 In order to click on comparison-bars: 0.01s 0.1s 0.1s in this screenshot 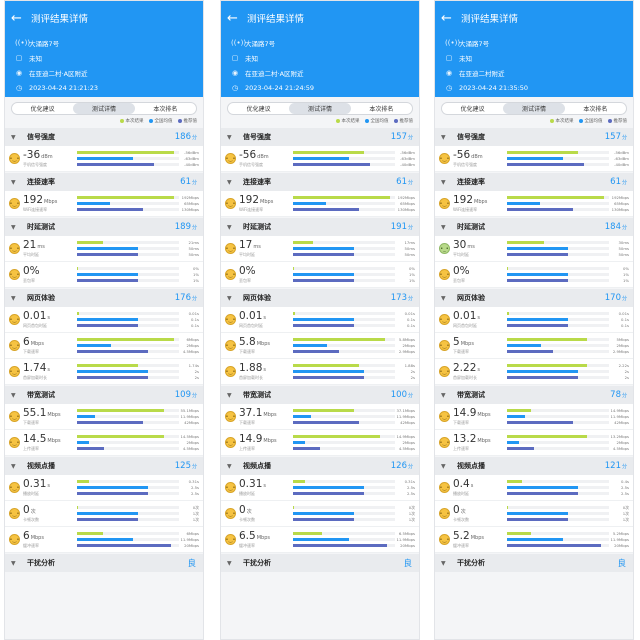, I will do `click(353, 319)`.